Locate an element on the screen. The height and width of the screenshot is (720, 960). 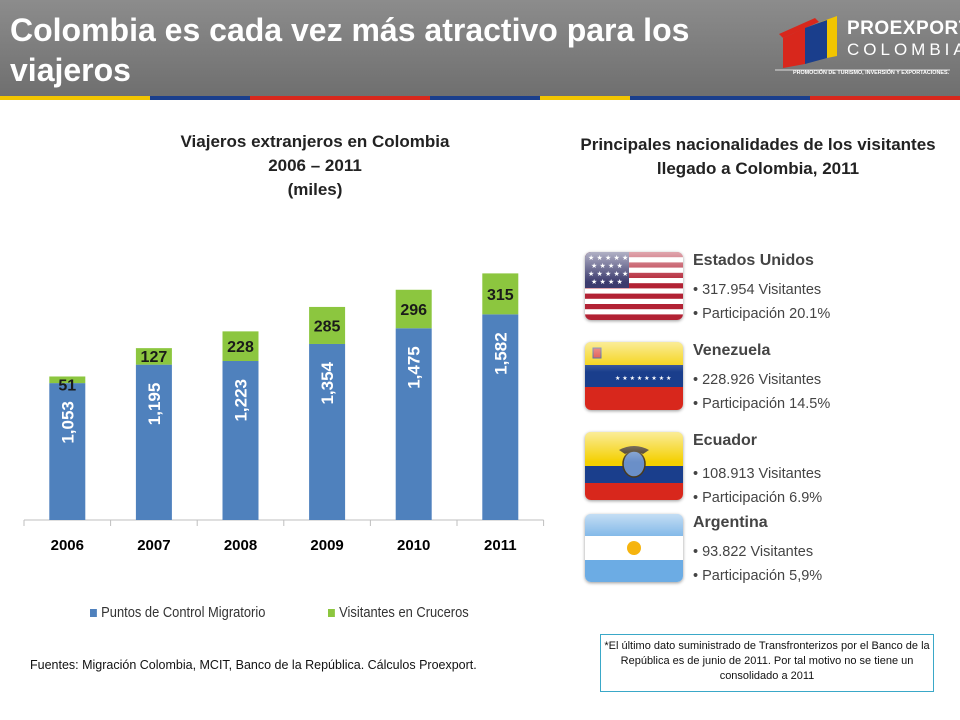
x-tick-label: 2009 is located at coordinates (326, 545).